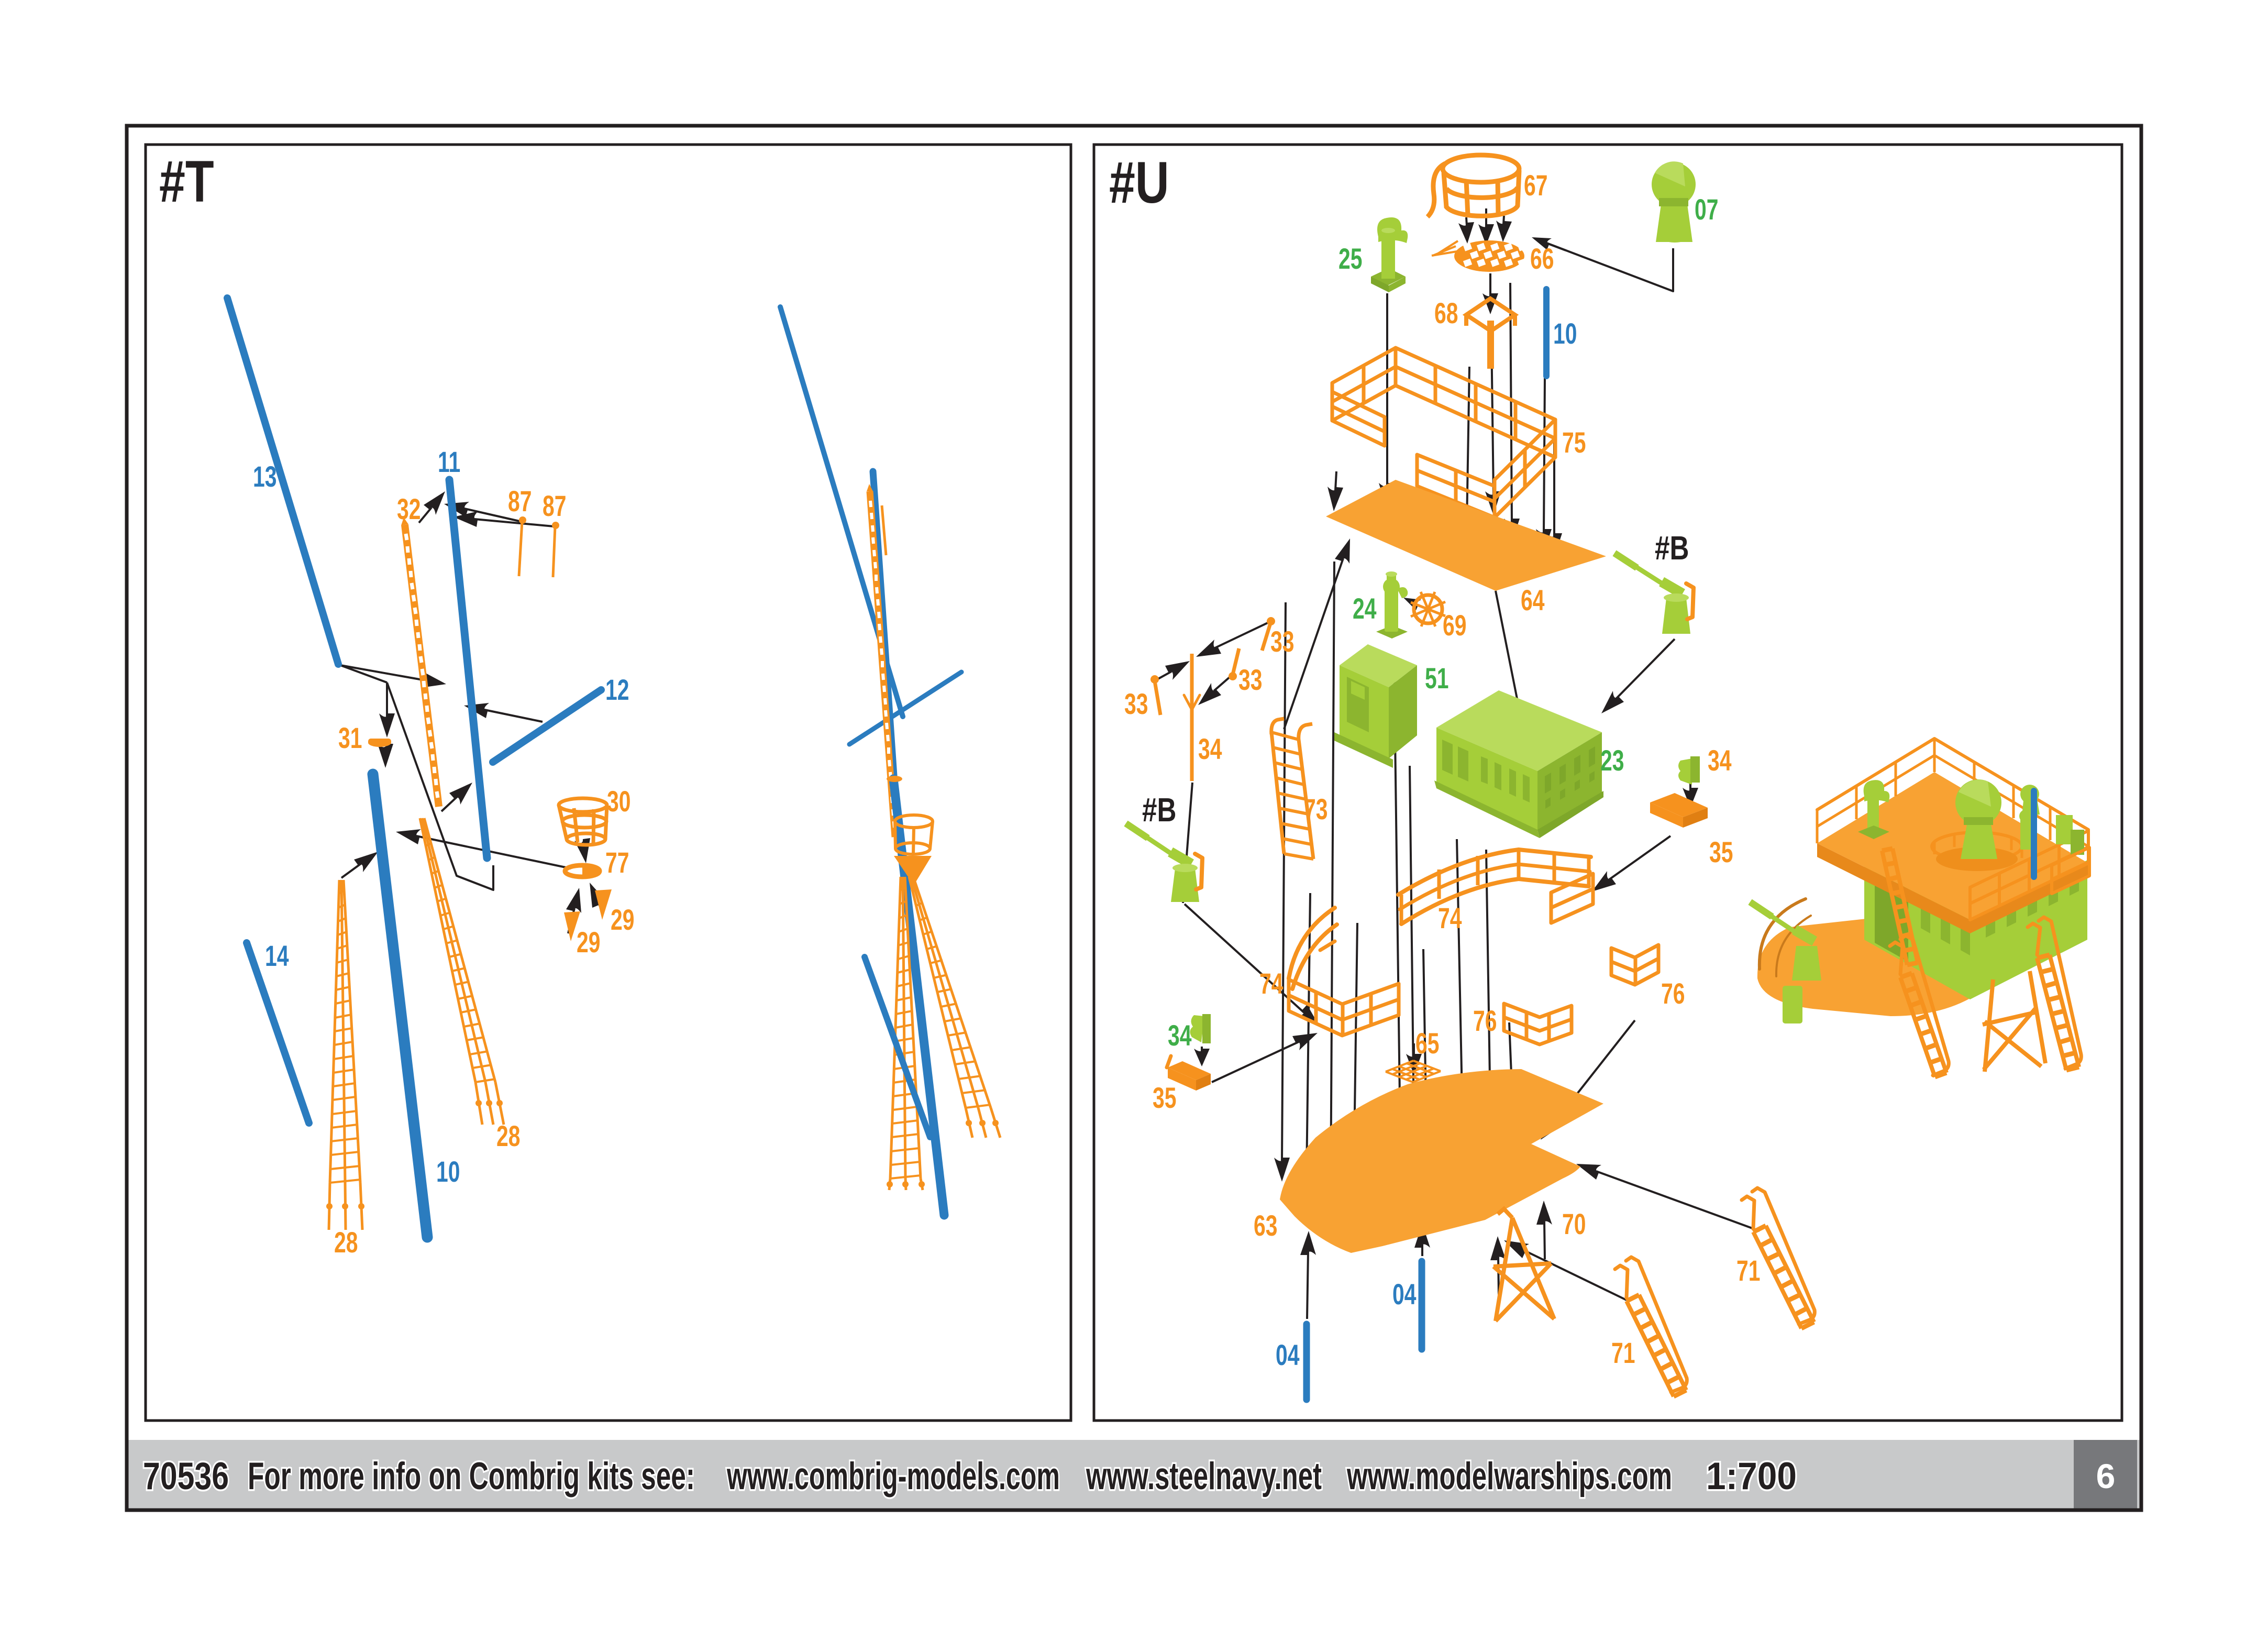 The image size is (2268, 1629). Describe the element at coordinates (186, 1476) in the screenshot. I see `svg-text: 70536` at that location.